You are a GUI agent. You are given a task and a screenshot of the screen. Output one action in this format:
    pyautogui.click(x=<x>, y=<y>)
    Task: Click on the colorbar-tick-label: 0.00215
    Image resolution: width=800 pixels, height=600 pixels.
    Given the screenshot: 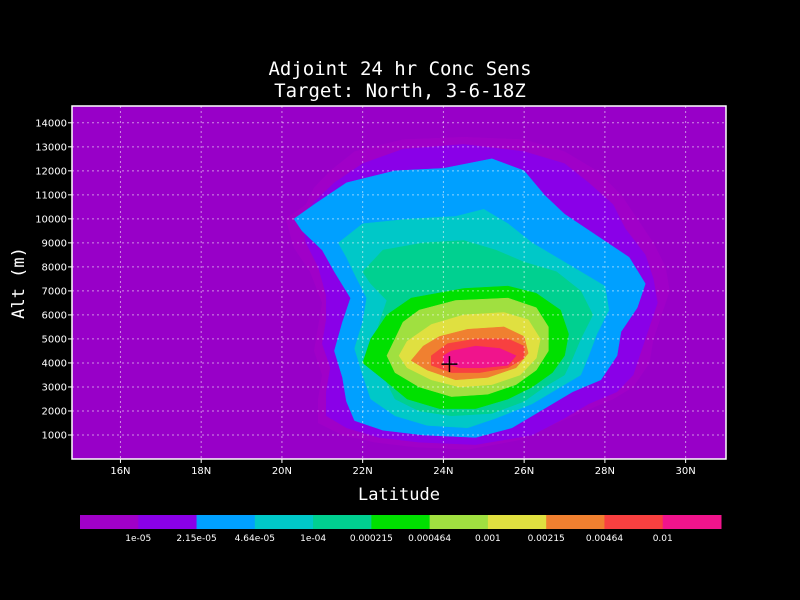 What is the action you would take?
    pyautogui.click(x=546, y=539)
    